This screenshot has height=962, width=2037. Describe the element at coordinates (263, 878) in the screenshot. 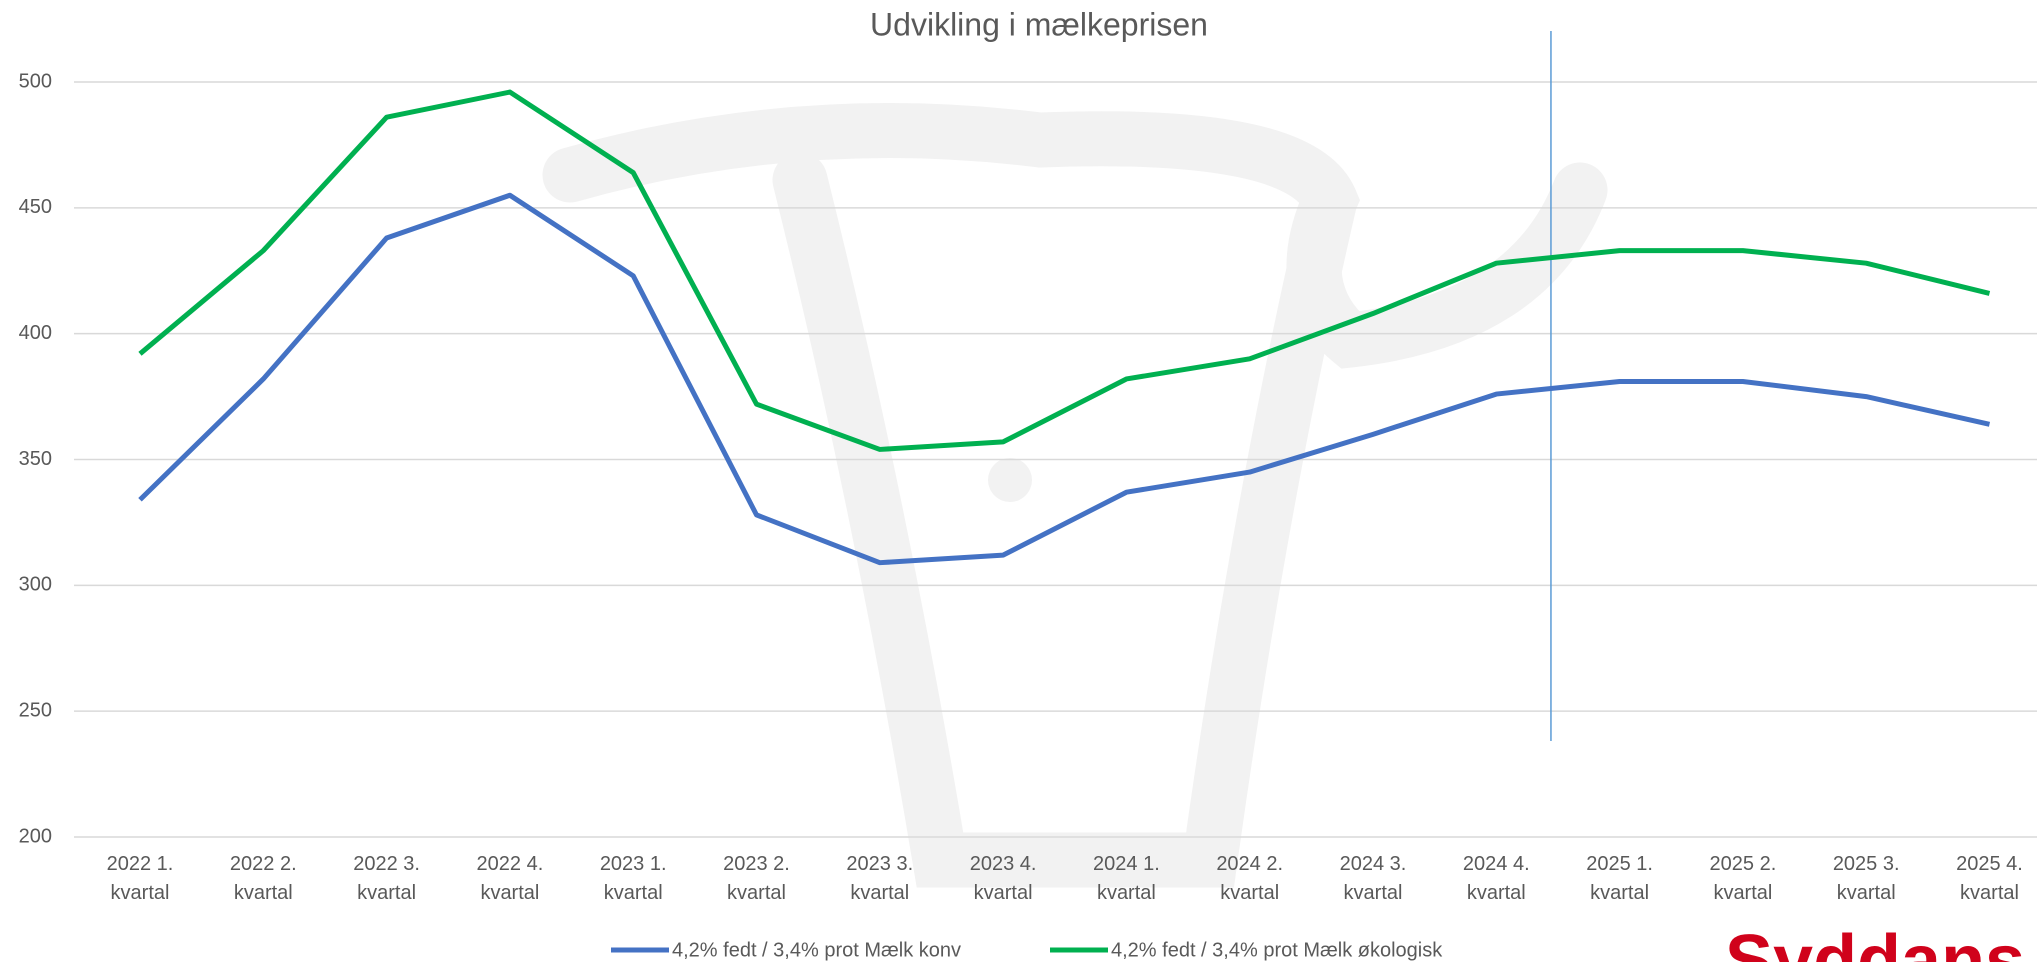

I see `x-tick-label: 2022 2. kvartal` at that location.